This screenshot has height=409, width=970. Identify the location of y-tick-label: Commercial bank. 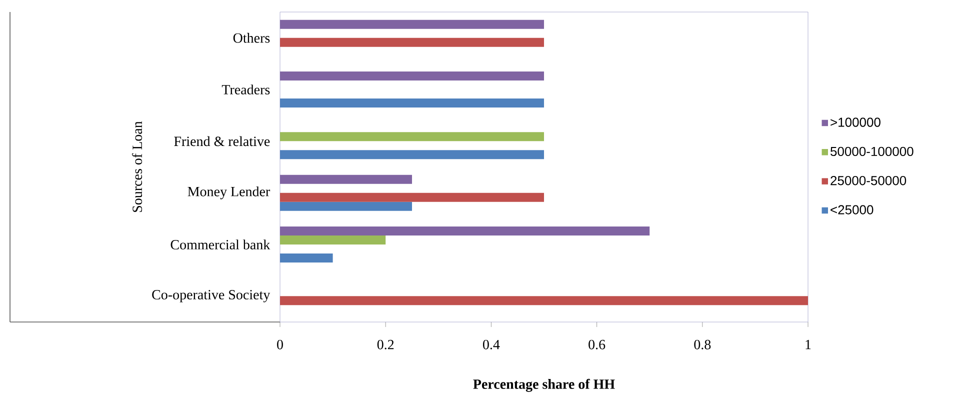
(220, 245).